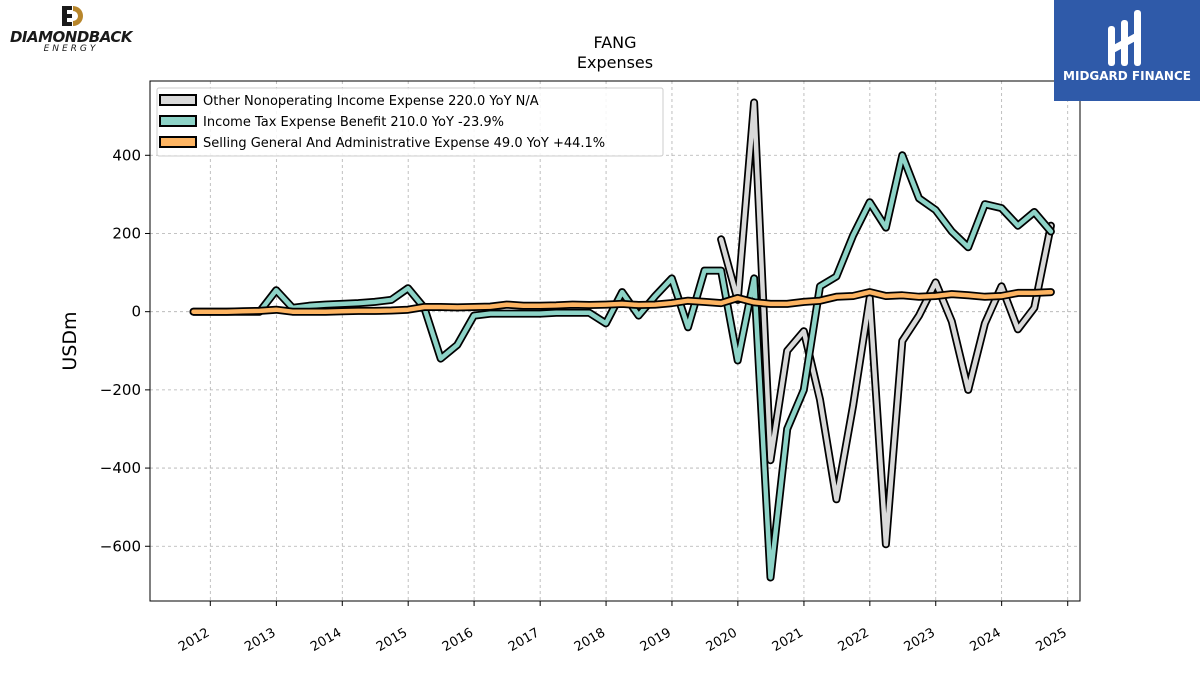  Describe the element at coordinates (126, 155) in the screenshot. I see `y-tick-label: 400` at that location.